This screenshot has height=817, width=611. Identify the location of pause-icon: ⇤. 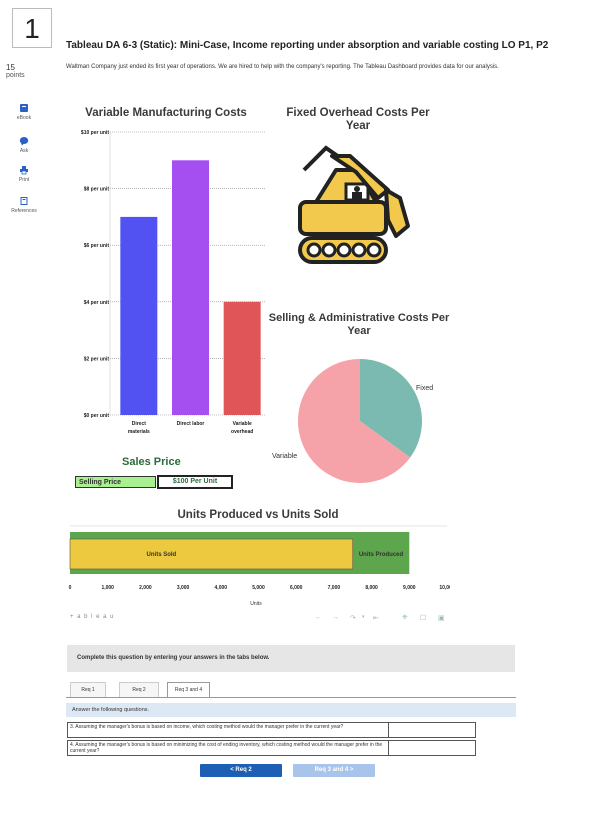
(376, 618).